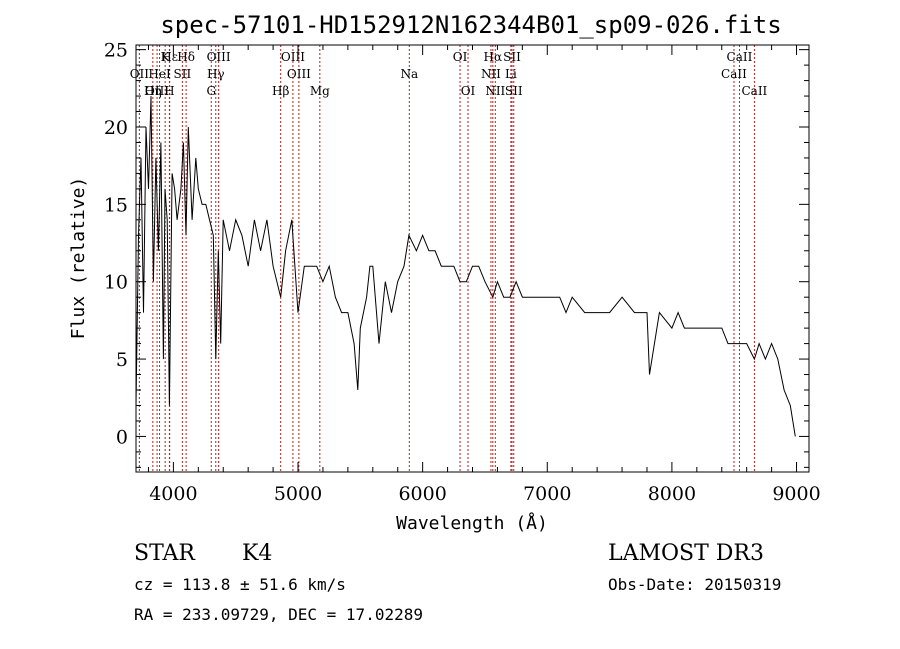 The height and width of the screenshot is (649, 900). Describe the element at coordinates (153, 91) in the screenshot. I see `spectral-line-label: Hη` at that location.